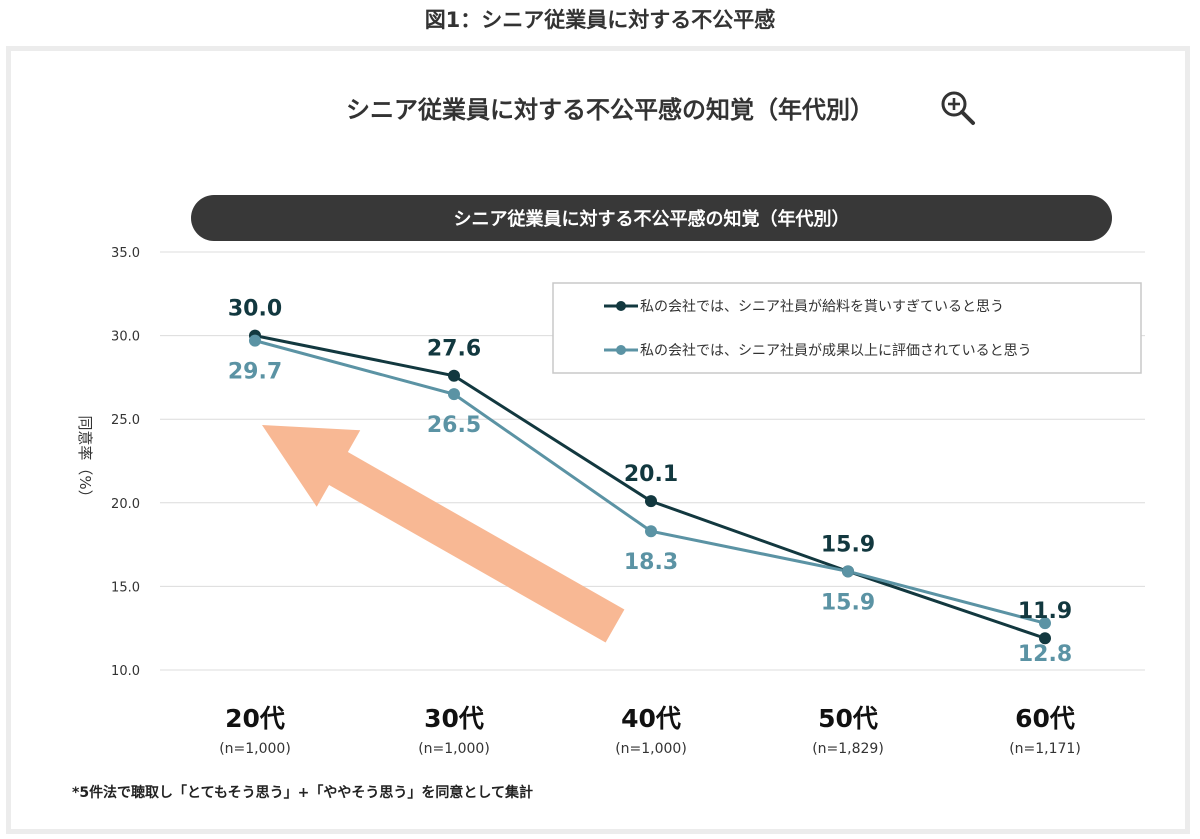 Image resolution: width=1200 pixels, height=839 pixels. What do you see at coordinates (836, 351) in the screenshot?
I see `legend-label: 私の会社では、シニア社員が成果以上に評価されていると思う` at bounding box center [836, 351].